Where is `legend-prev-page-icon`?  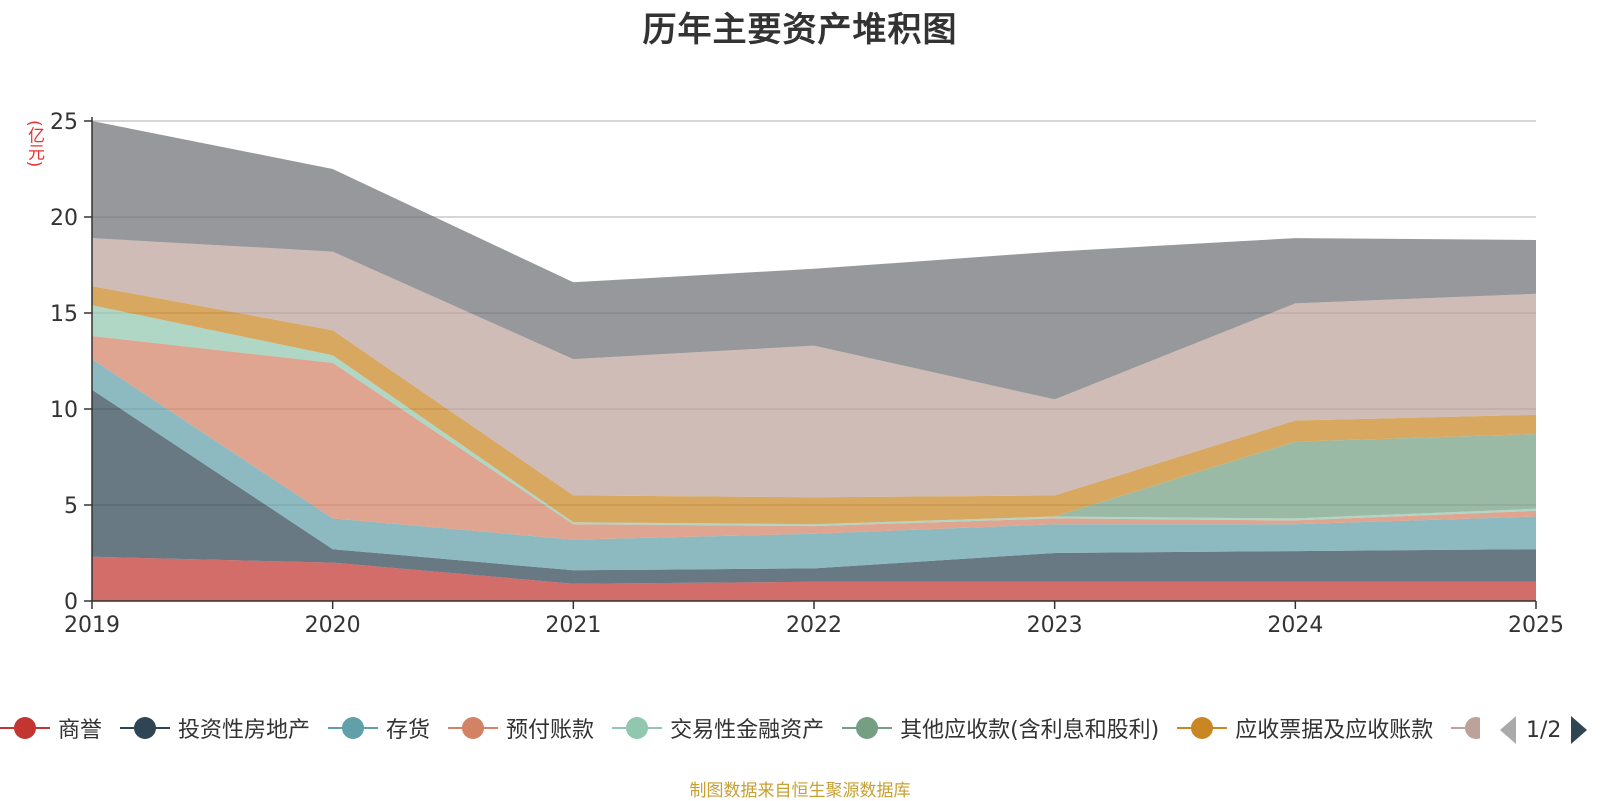 legend-prev-page-icon is located at coordinates (1508, 730).